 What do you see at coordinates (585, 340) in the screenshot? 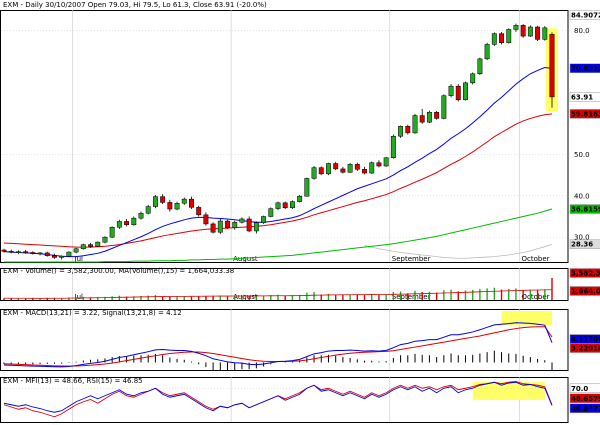
I see `macd-badge-0-label: 4.11706` at bounding box center [585, 340].